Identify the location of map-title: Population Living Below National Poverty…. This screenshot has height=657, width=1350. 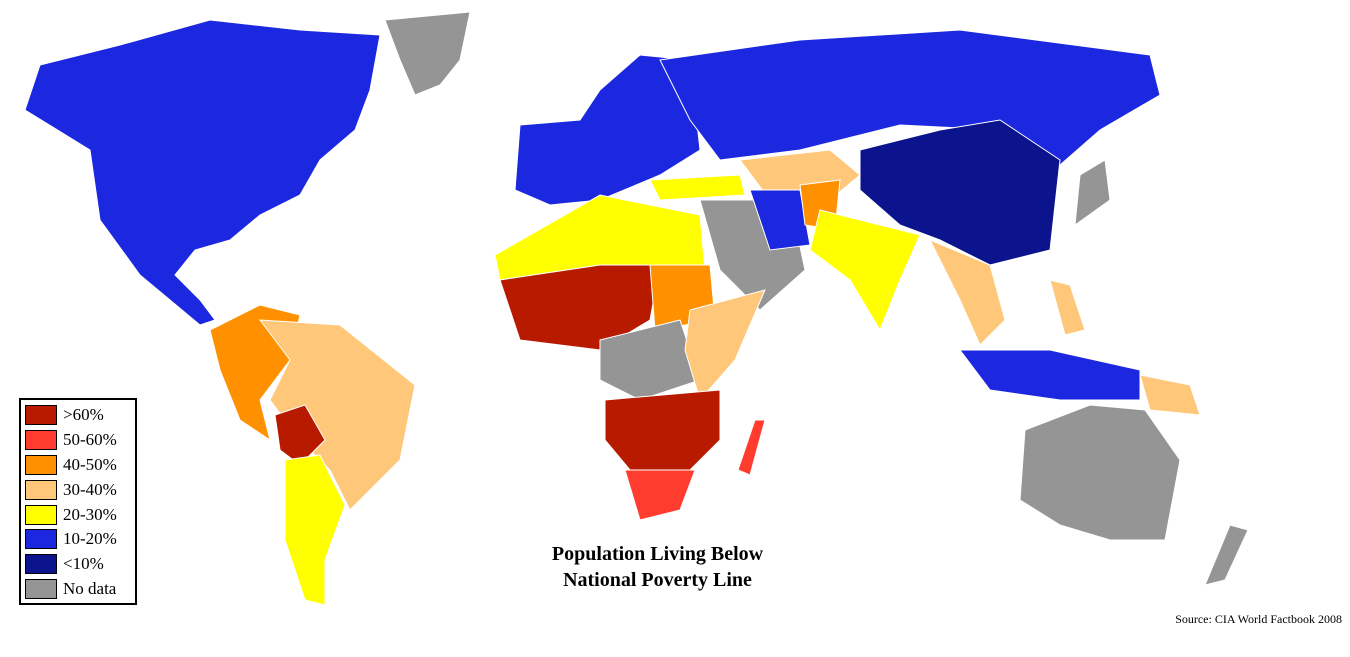
(657, 567).